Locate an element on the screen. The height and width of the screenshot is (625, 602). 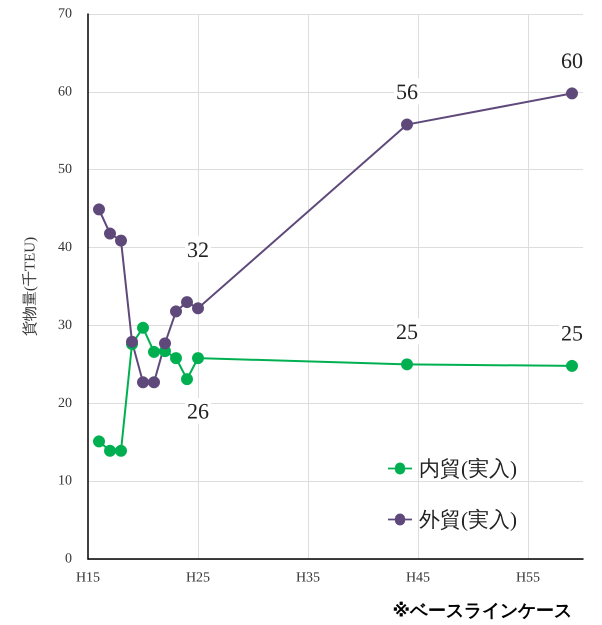
legend-label: 外貿(実入) is located at coordinates (468, 520).